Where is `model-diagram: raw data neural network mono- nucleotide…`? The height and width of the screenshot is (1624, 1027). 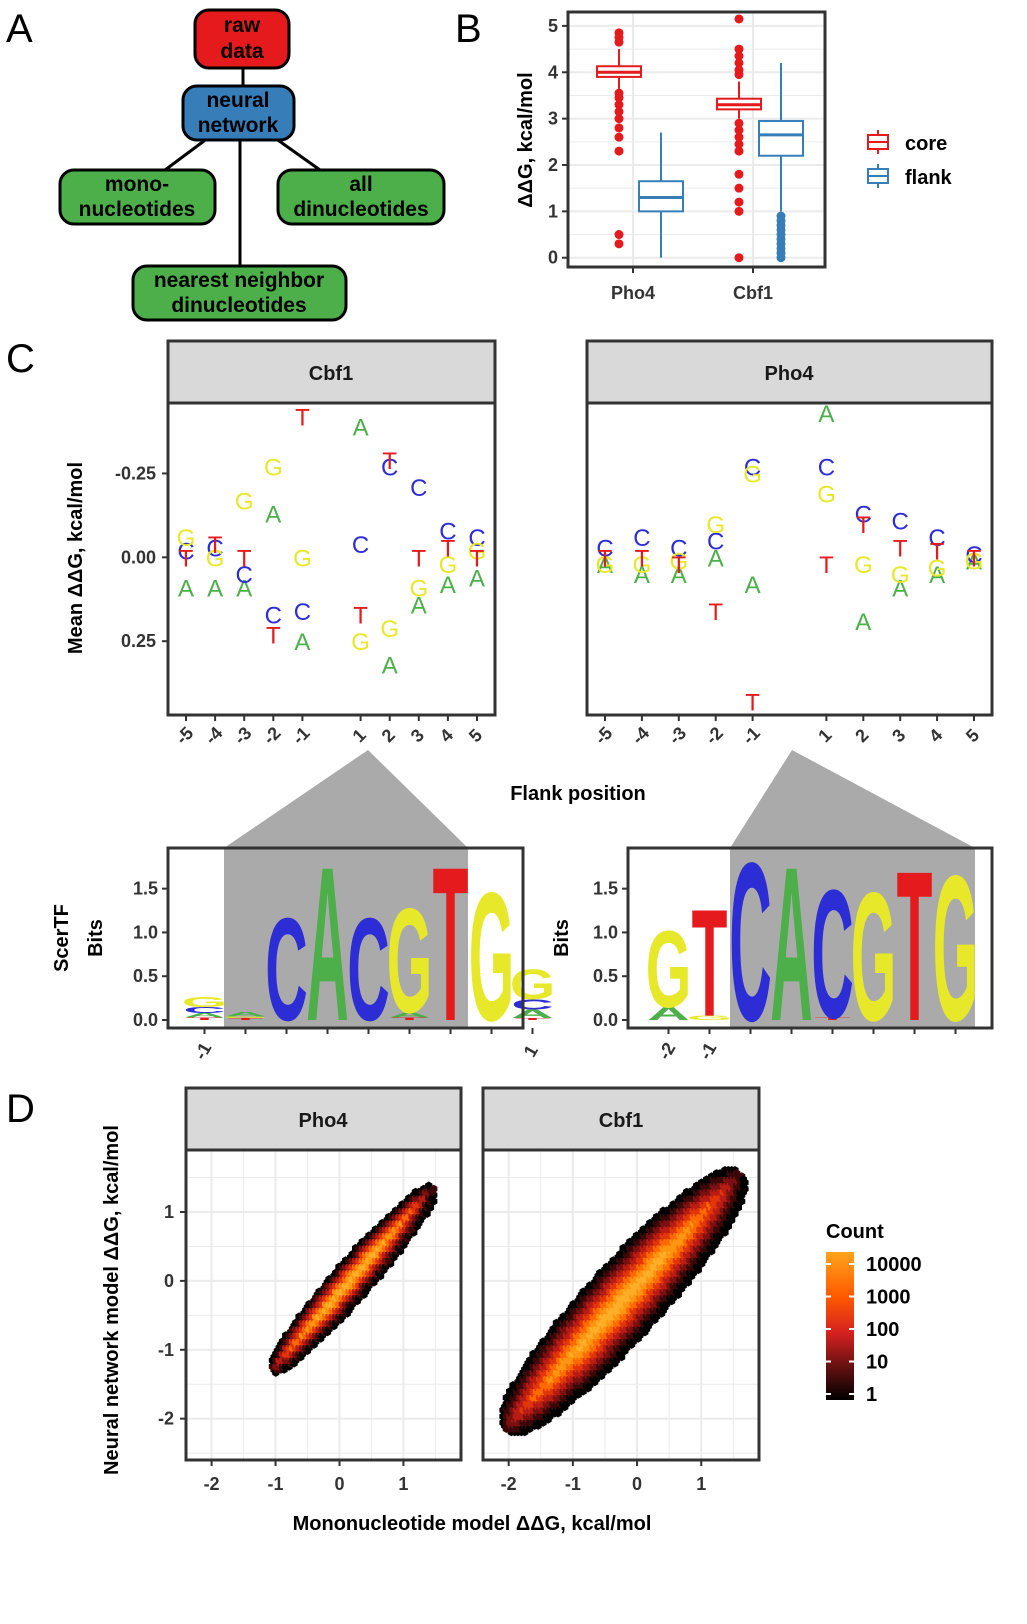
model-diagram: raw data neural network mono- nucleotide… is located at coordinates (252, 165).